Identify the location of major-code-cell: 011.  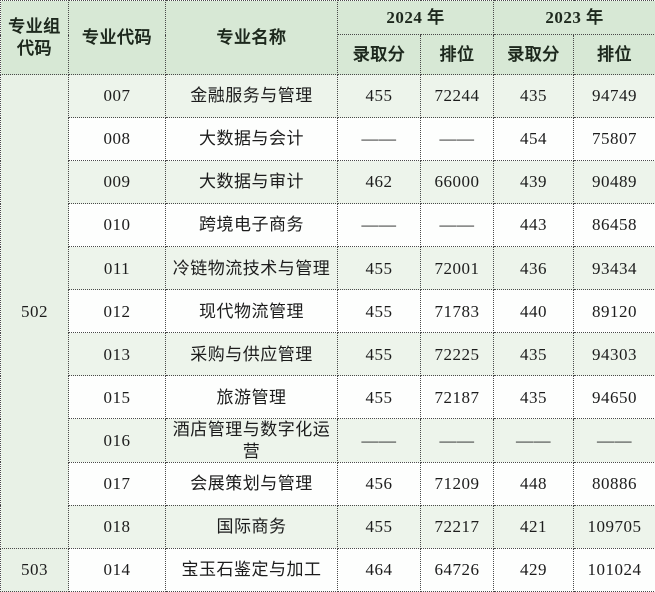
(117, 268).